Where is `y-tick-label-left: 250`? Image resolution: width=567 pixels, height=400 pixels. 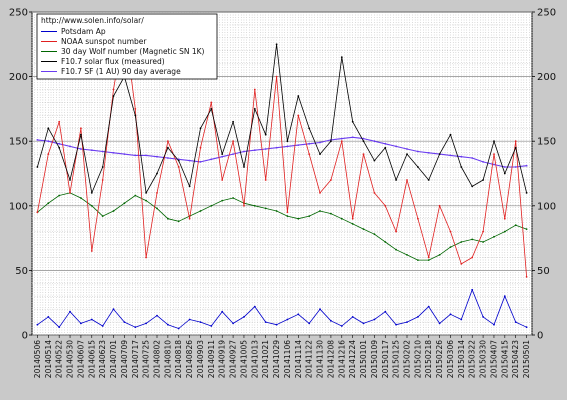 y-tick-label-left: 250 is located at coordinates (18, 13).